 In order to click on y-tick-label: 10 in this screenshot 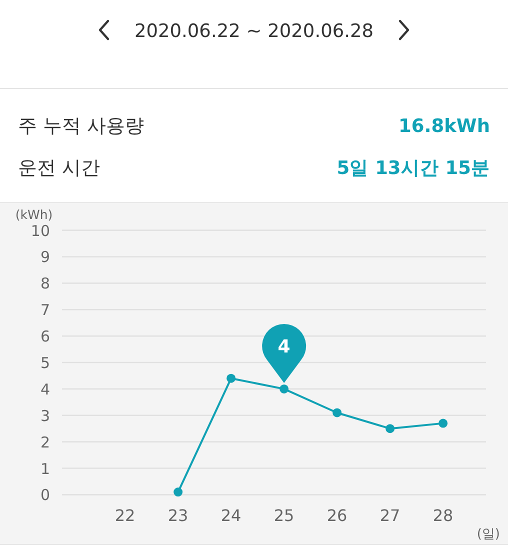, I will do `click(40, 231)`.